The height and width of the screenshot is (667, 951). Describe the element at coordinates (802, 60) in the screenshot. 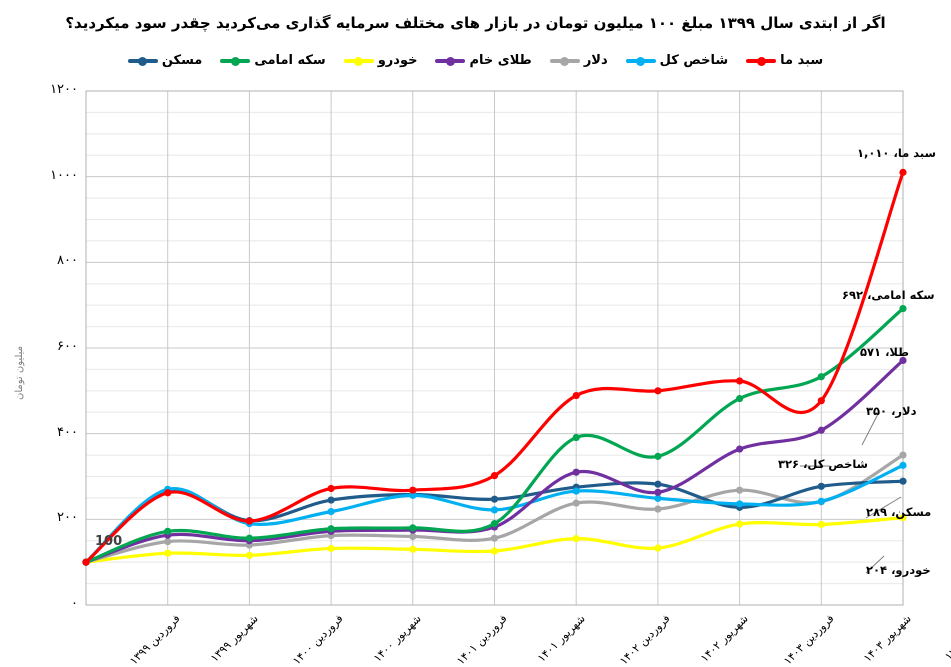

I see `legend-item-label: سبد ما` at that location.